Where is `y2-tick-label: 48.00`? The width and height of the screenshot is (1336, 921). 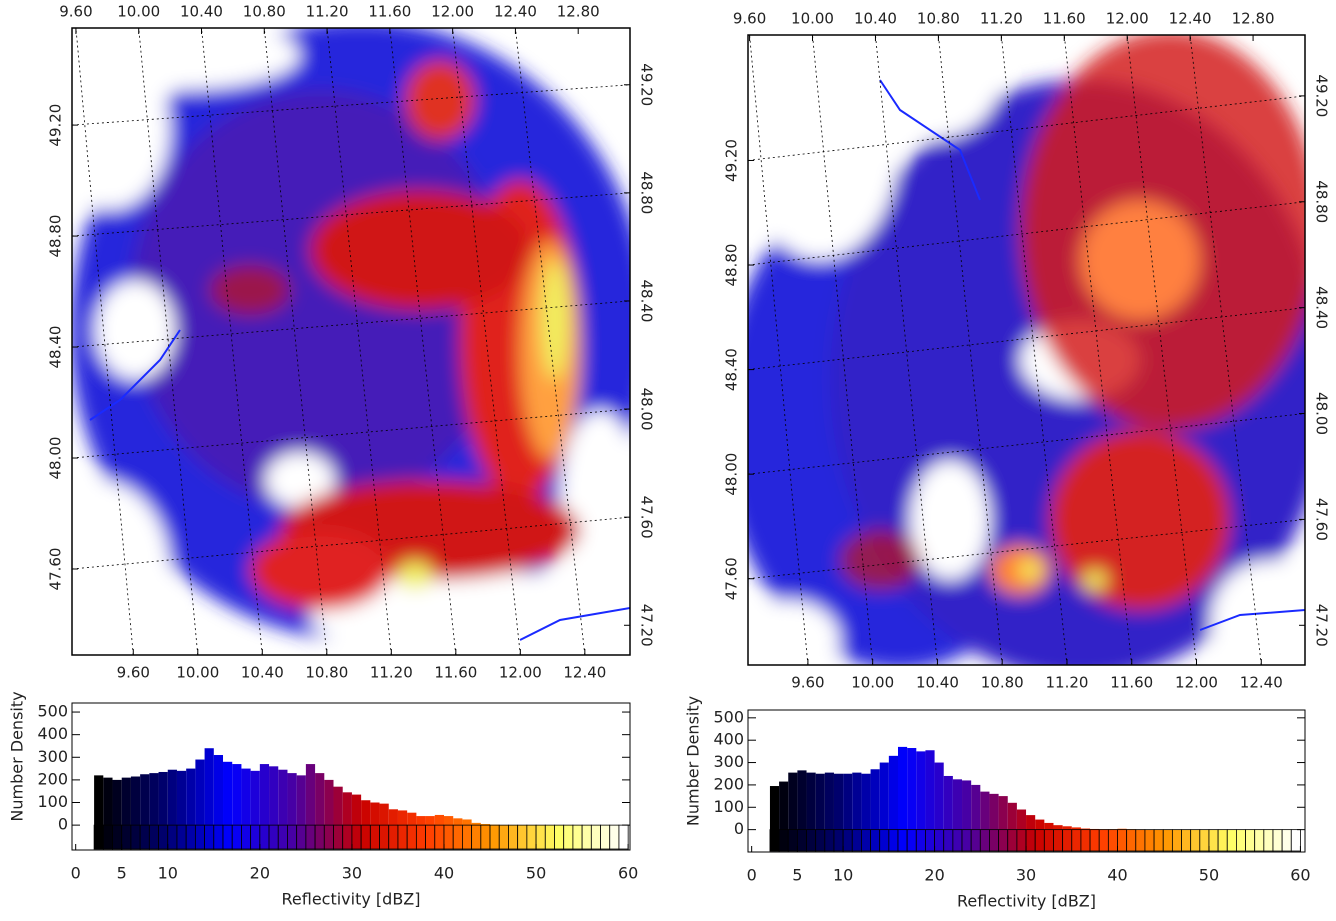
y2-tick-label: 48.00 is located at coordinates (647, 409).